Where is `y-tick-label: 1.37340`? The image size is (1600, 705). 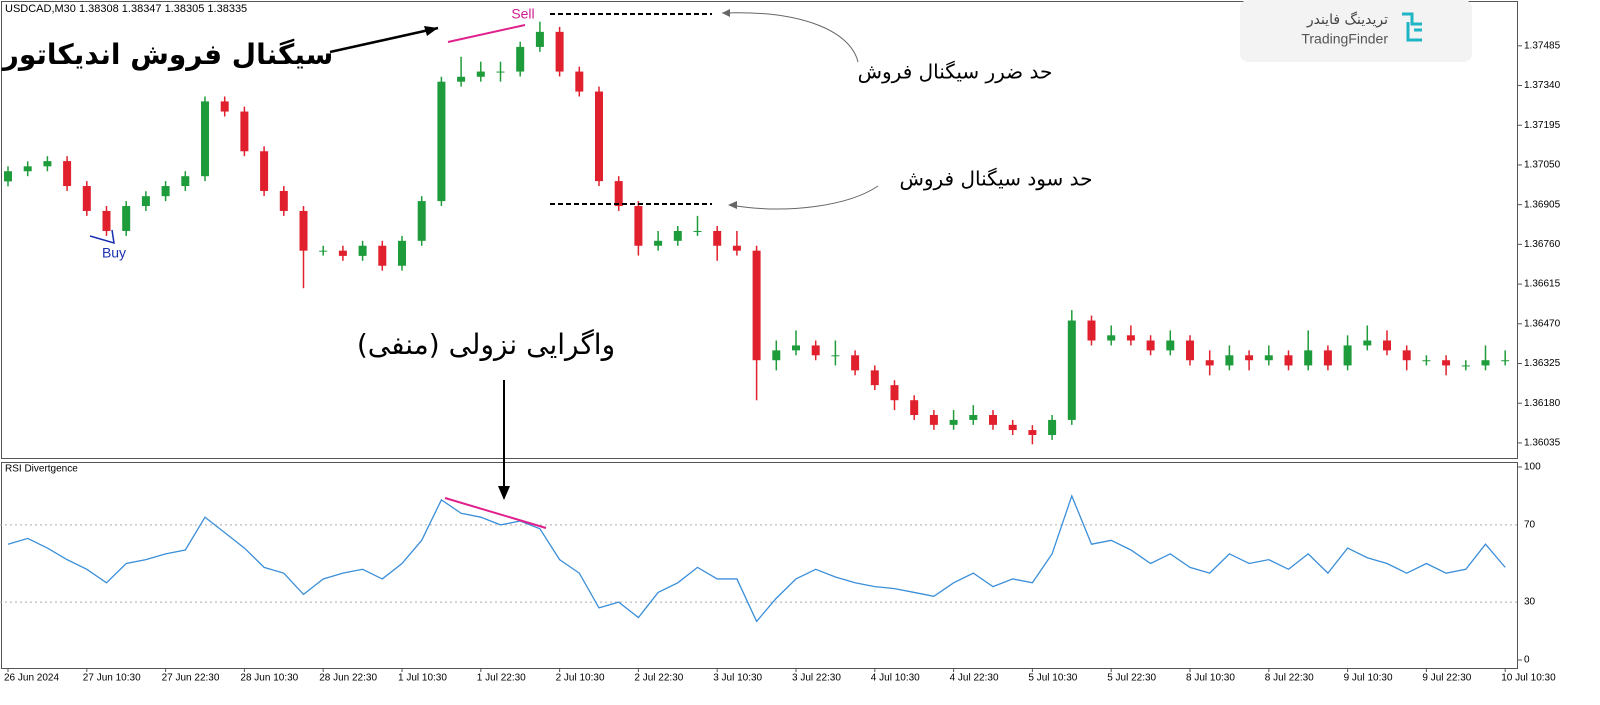 y-tick-label: 1.37340 is located at coordinates (1542, 85).